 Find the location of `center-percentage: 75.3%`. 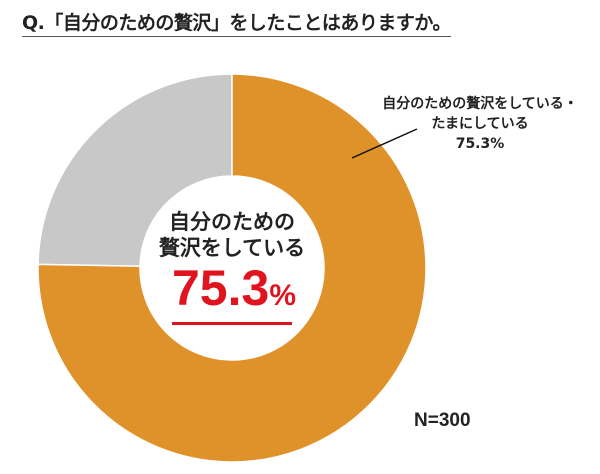

center-percentage: 75.3% is located at coordinates (234, 292).